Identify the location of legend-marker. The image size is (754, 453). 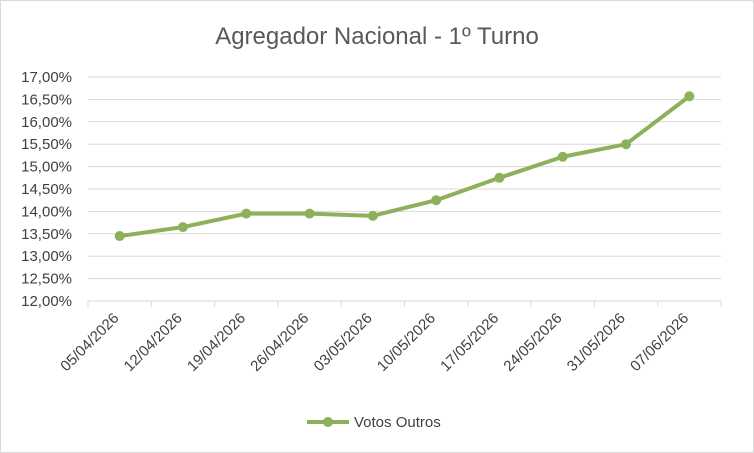
(328, 422).